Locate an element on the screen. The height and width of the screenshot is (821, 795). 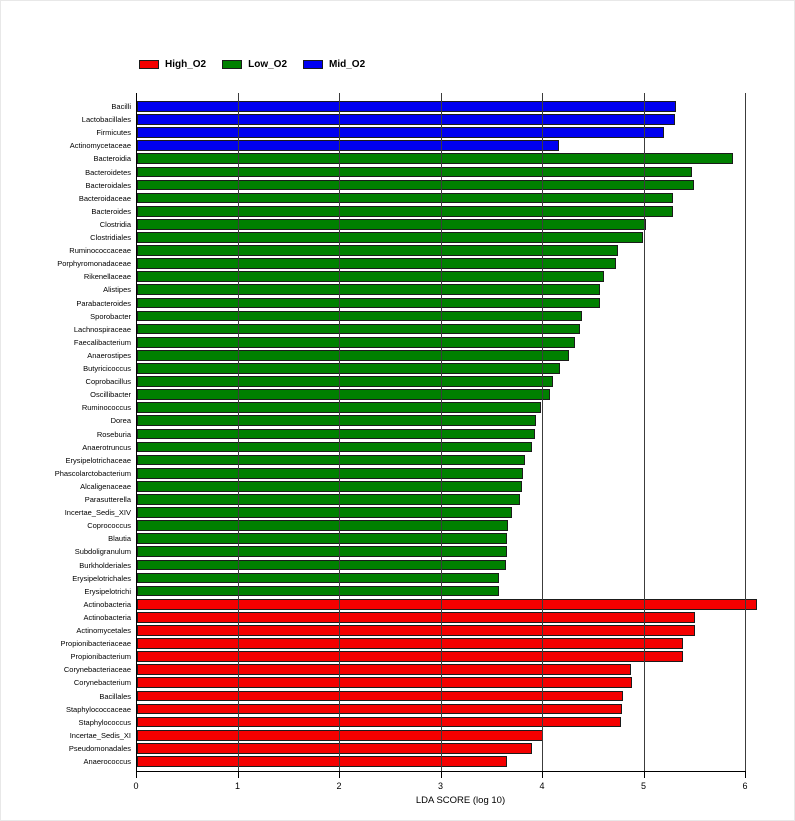
taxon-label: Roseburia is located at coordinates (113, 434).